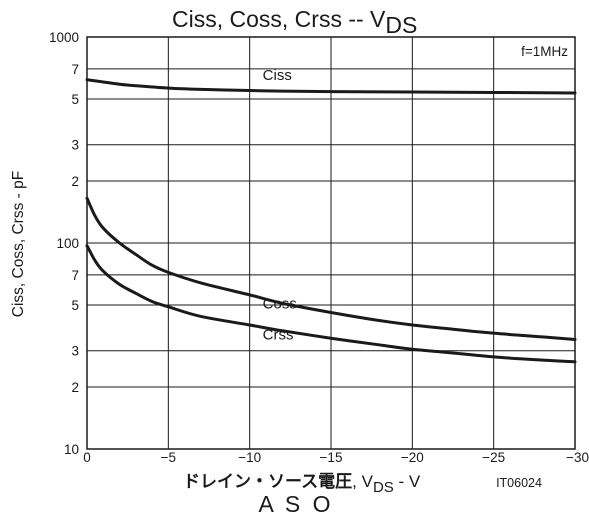 The image size is (589, 521). Describe the element at coordinates (331, 86) in the screenshot. I see `series-line-ciss` at that location.